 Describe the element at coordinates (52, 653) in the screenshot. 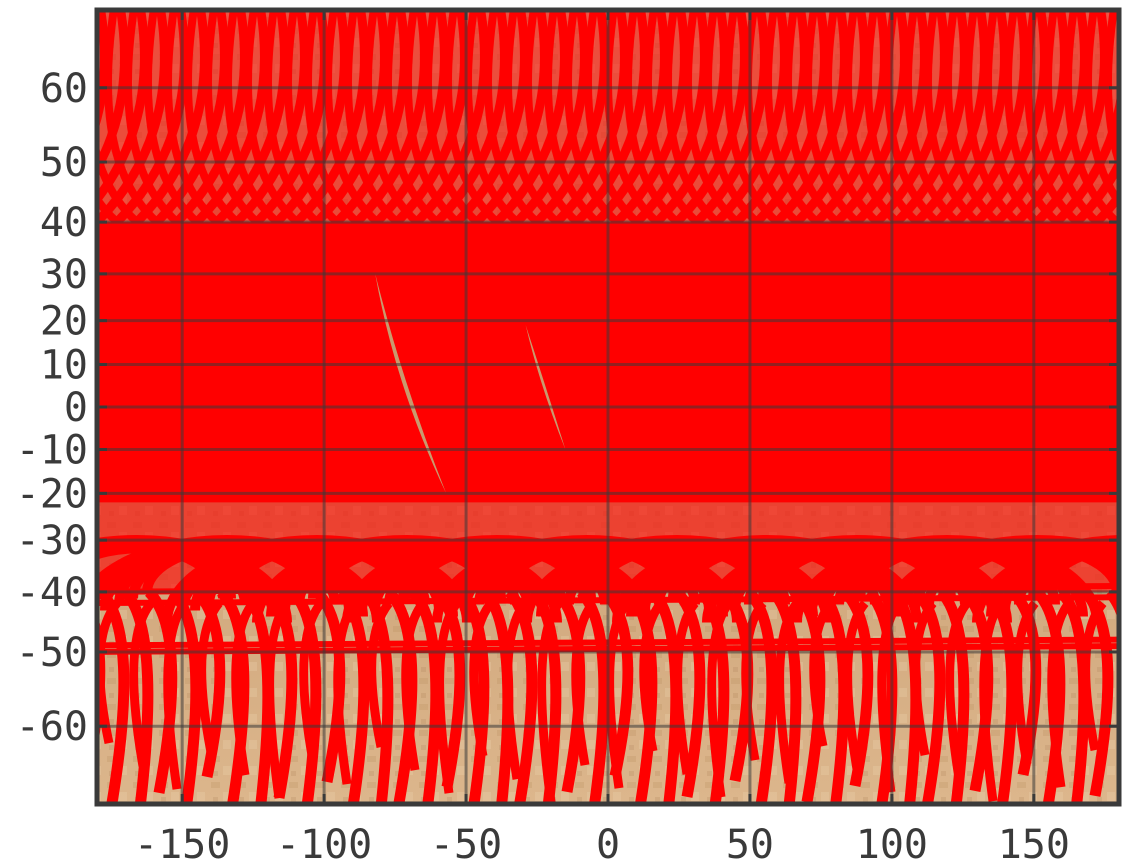

I see `y-tick-label: -50` at that location.